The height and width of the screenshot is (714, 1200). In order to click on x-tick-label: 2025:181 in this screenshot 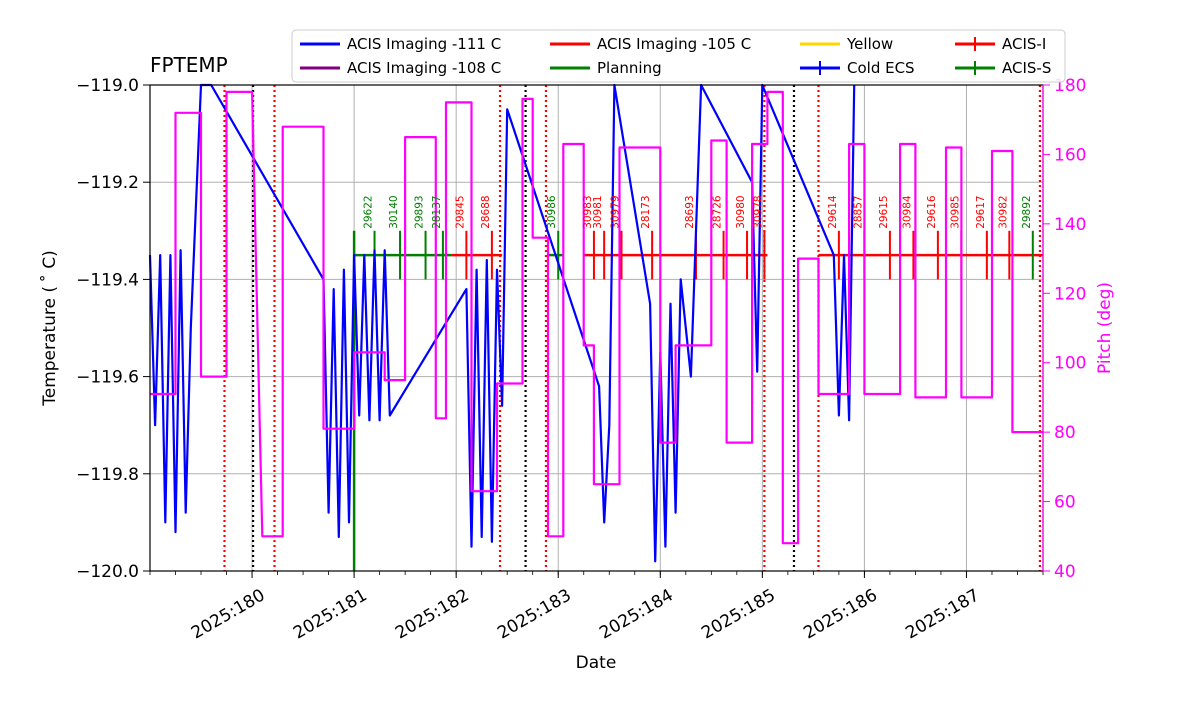, I will do `click(330, 614)`.